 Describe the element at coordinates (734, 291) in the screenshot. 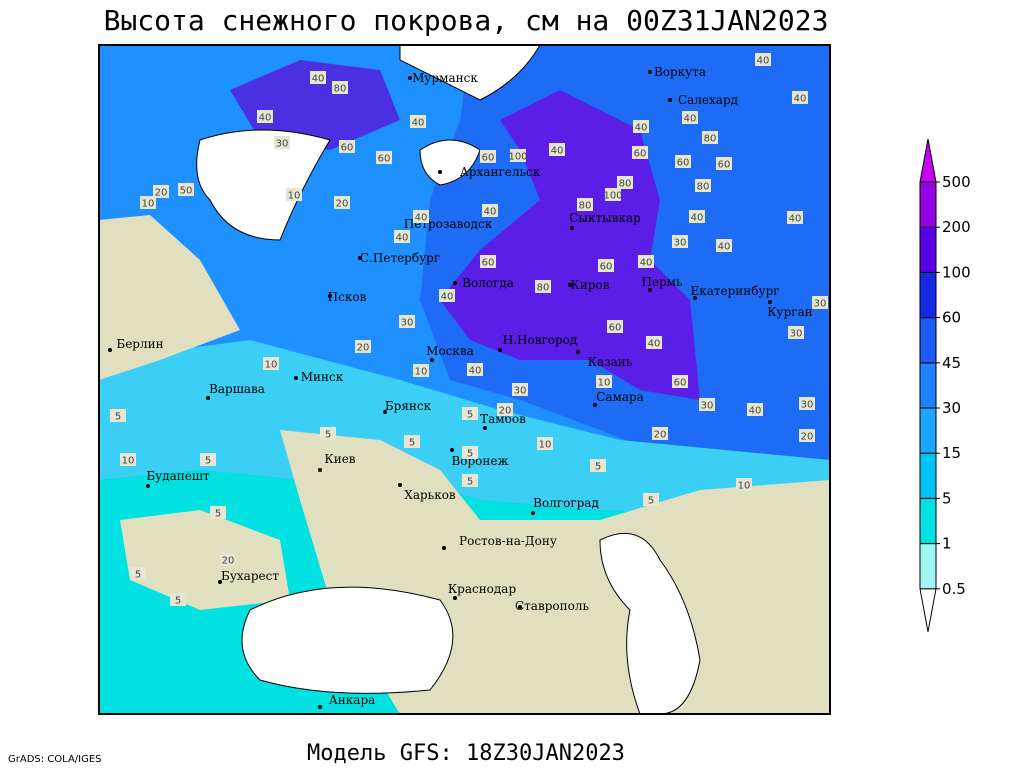

I see `city-label: Екатеринбург` at that location.